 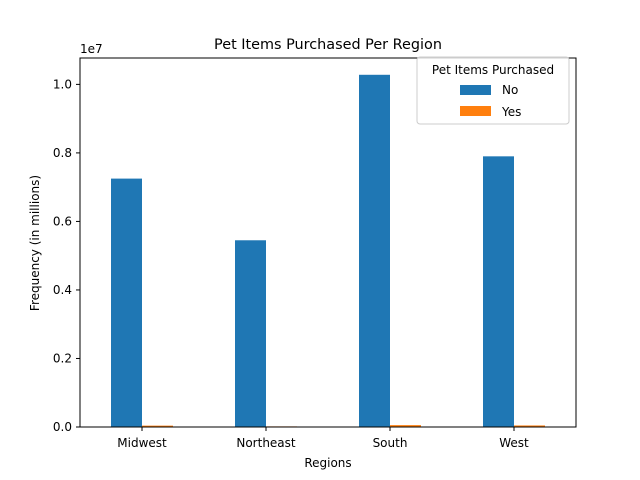 I want to click on x-tick-label: West, so click(x=514, y=443).